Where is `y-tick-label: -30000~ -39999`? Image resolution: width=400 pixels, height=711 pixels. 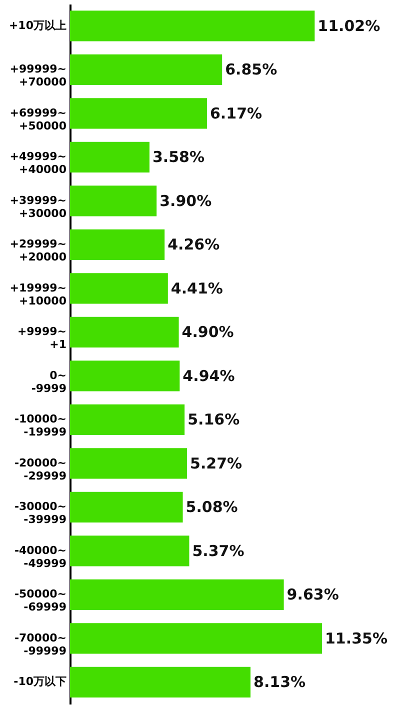
y-tick-label: -30000~ -39999 is located at coordinates (40, 513).